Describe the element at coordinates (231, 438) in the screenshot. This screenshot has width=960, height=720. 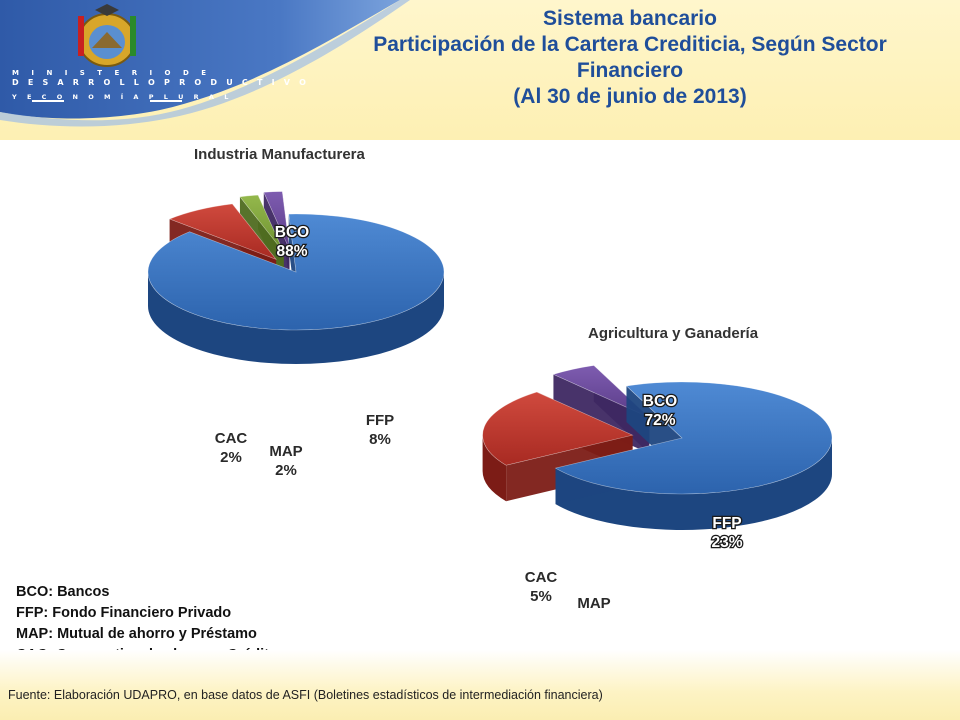
I see `pie1-label-cac: CAC` at that location.